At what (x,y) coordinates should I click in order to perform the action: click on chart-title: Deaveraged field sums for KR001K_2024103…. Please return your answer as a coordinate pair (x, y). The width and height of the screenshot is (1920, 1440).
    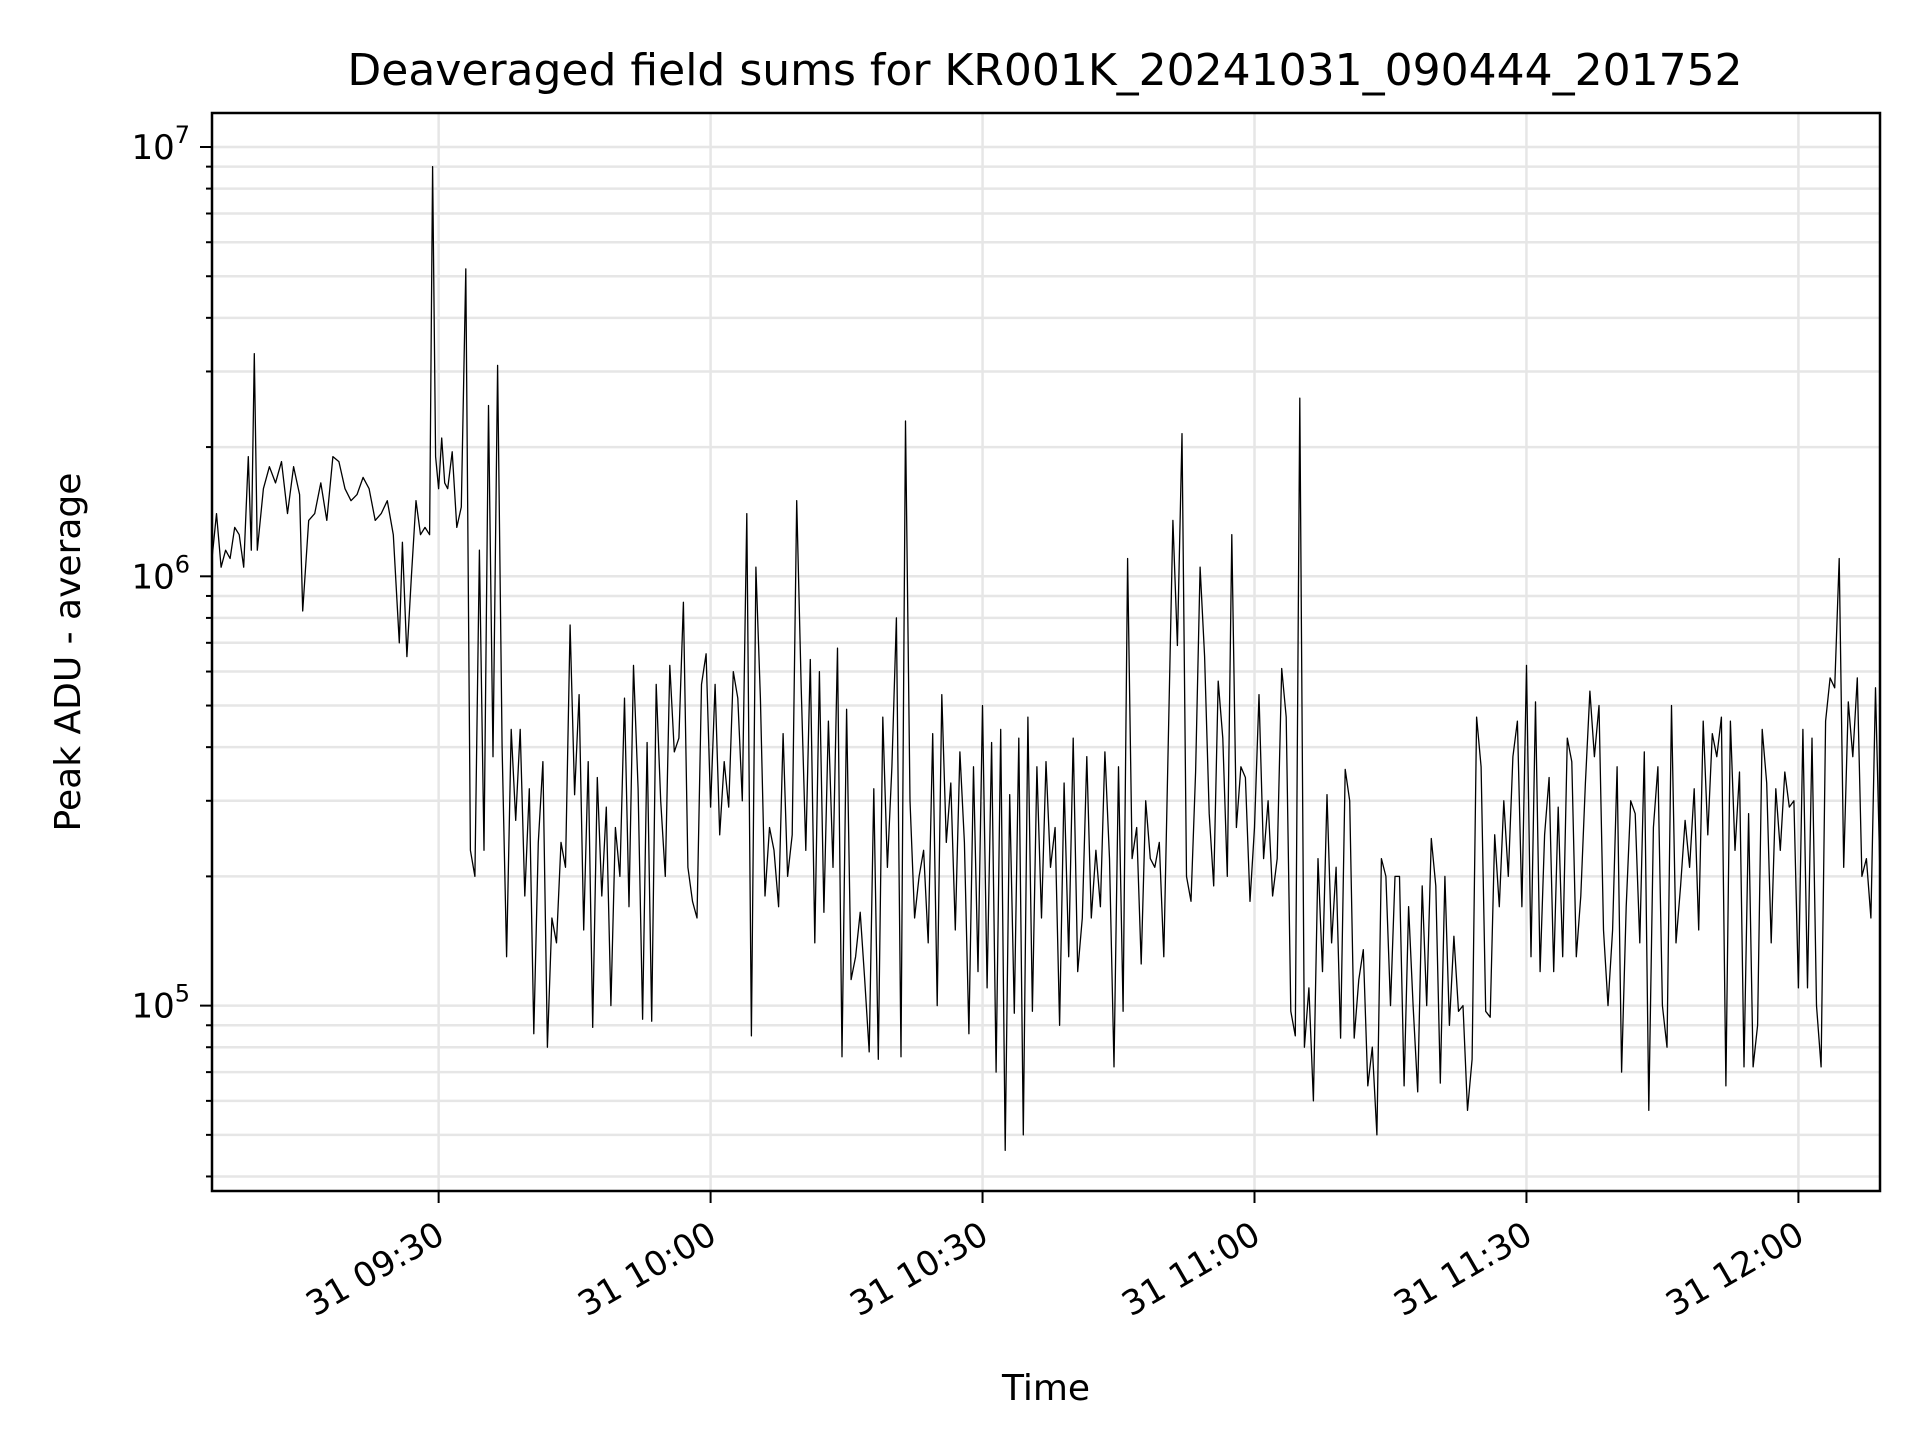
    Looking at the image, I should click on (1044, 70).